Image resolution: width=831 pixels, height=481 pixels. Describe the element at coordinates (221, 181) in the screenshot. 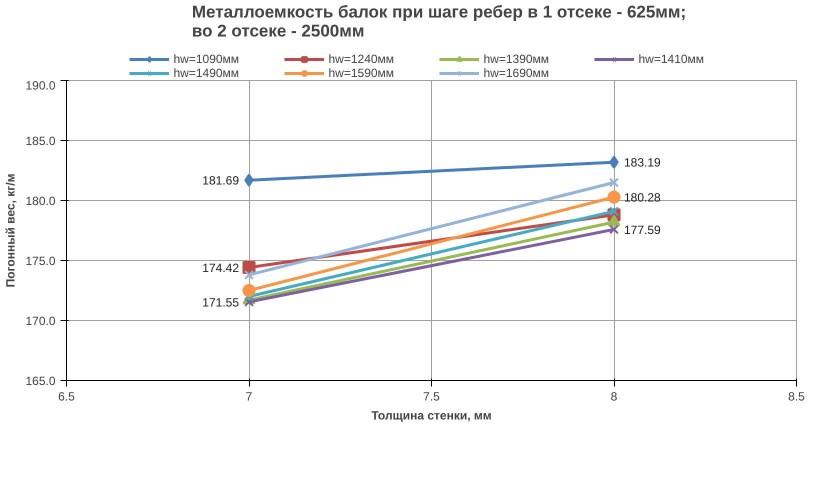

I see `data-label: 181.69` at that location.